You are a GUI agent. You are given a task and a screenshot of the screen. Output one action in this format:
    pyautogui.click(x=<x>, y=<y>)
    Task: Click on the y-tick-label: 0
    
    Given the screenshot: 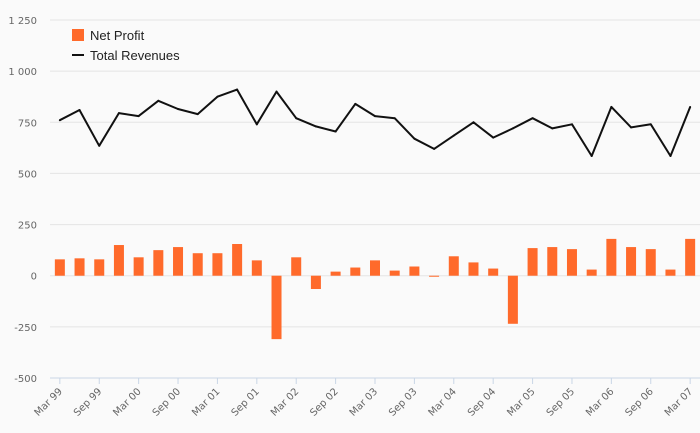 What is the action you would take?
    pyautogui.click(x=34, y=277)
    